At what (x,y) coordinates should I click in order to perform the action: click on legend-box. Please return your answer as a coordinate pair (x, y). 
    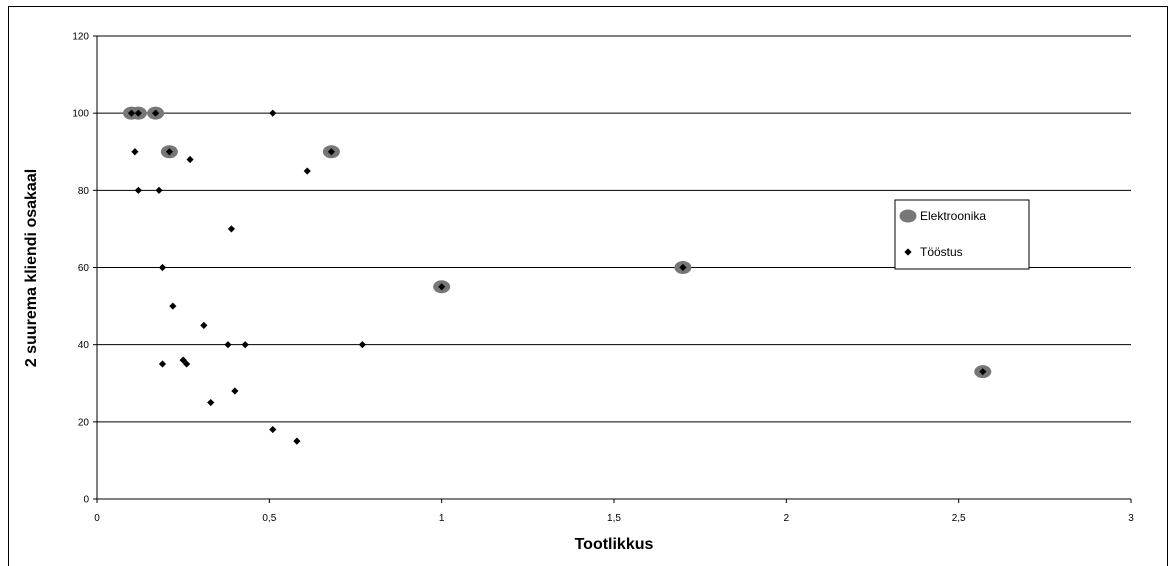
    Looking at the image, I should click on (962, 234).